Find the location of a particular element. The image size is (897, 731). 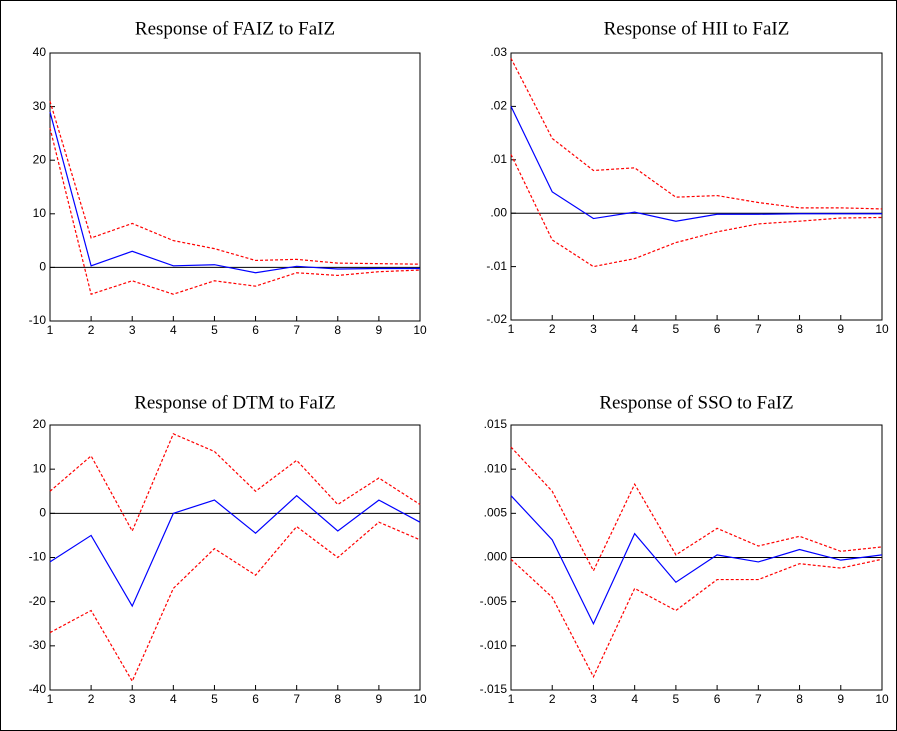

y-tick-label: -.02 is located at coordinates (496, 319).